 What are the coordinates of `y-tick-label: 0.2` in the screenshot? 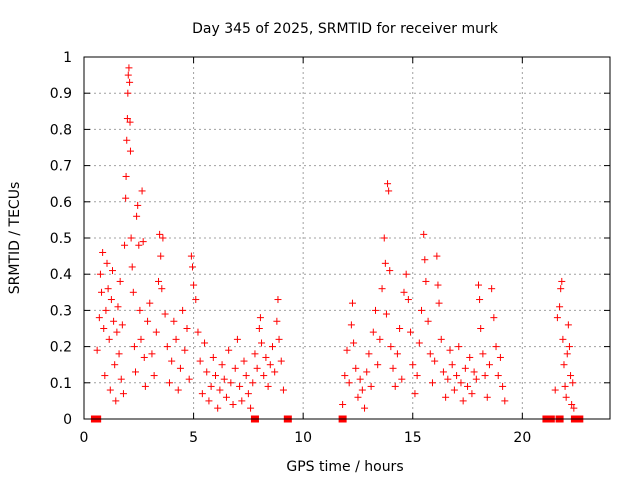 It's located at (61, 348).